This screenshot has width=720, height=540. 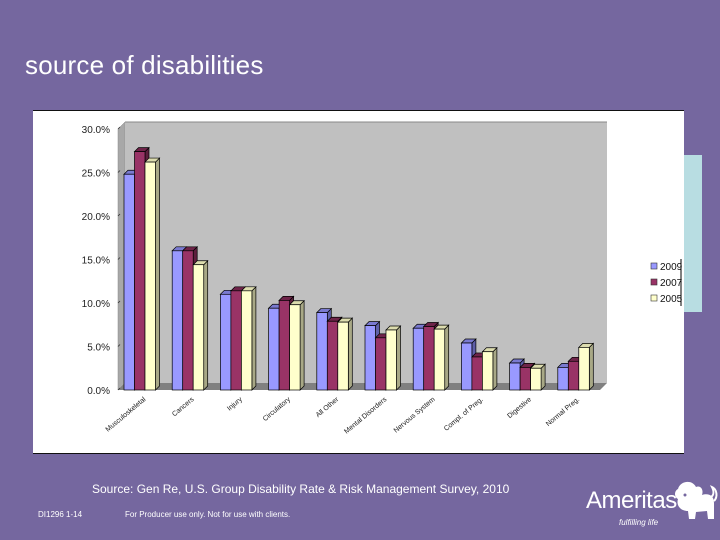 I want to click on x-tick-label: Mental Disorders, so click(x=365, y=416).